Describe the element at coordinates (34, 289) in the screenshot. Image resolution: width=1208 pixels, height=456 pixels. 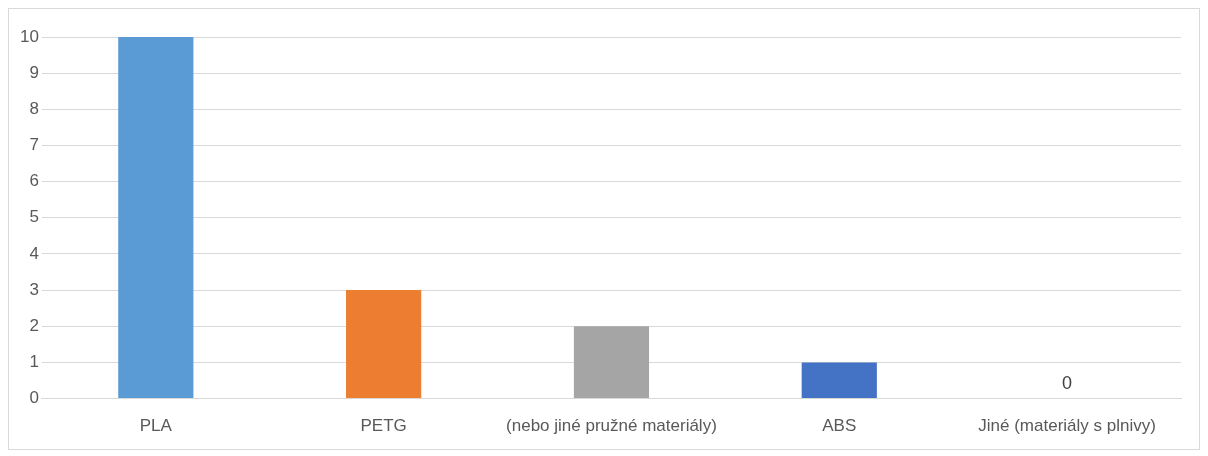
I see `y-tick-label: 3` at that location.